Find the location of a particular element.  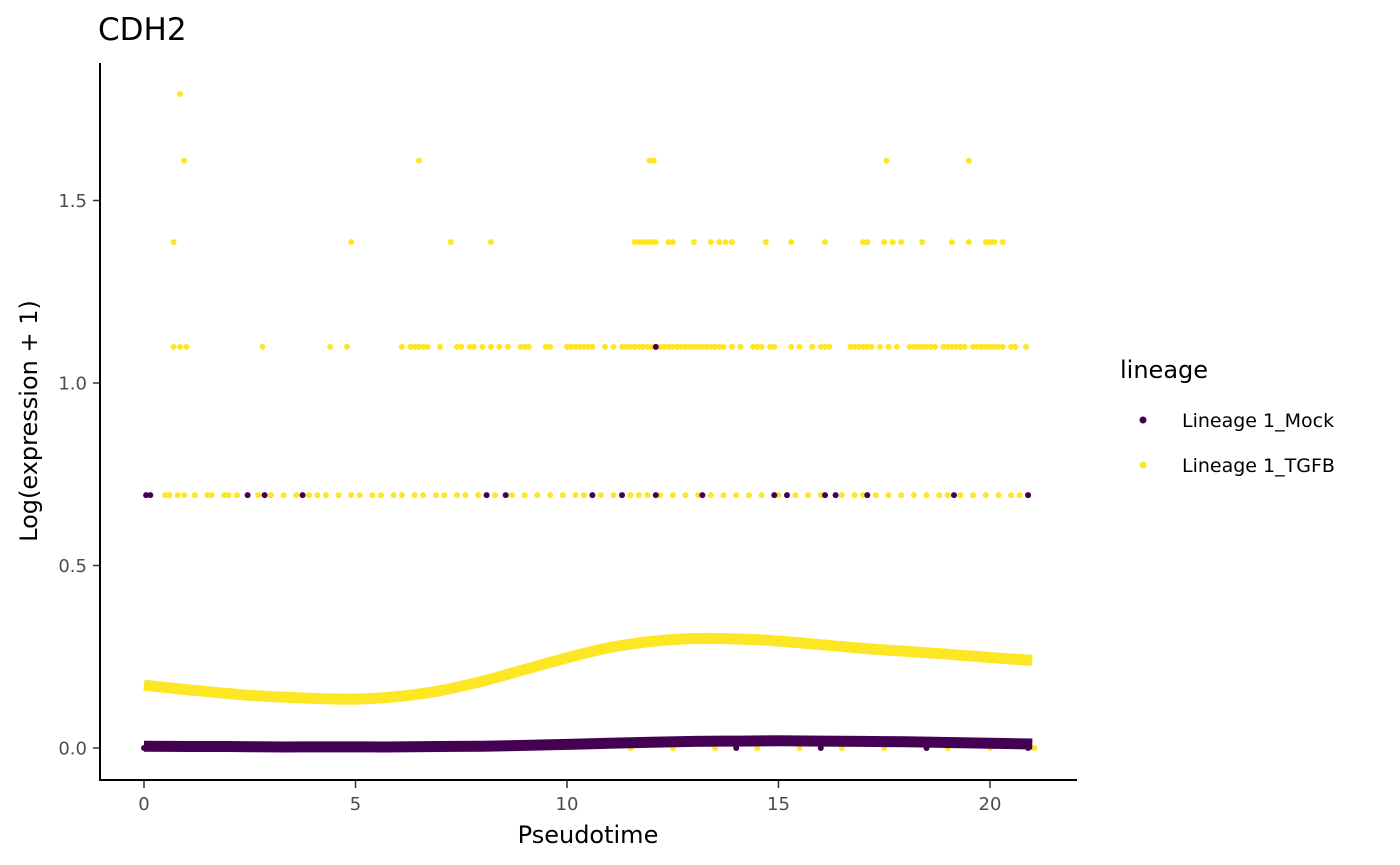

y-axis-title: Log(expression + 1) is located at coordinates (29, 421).